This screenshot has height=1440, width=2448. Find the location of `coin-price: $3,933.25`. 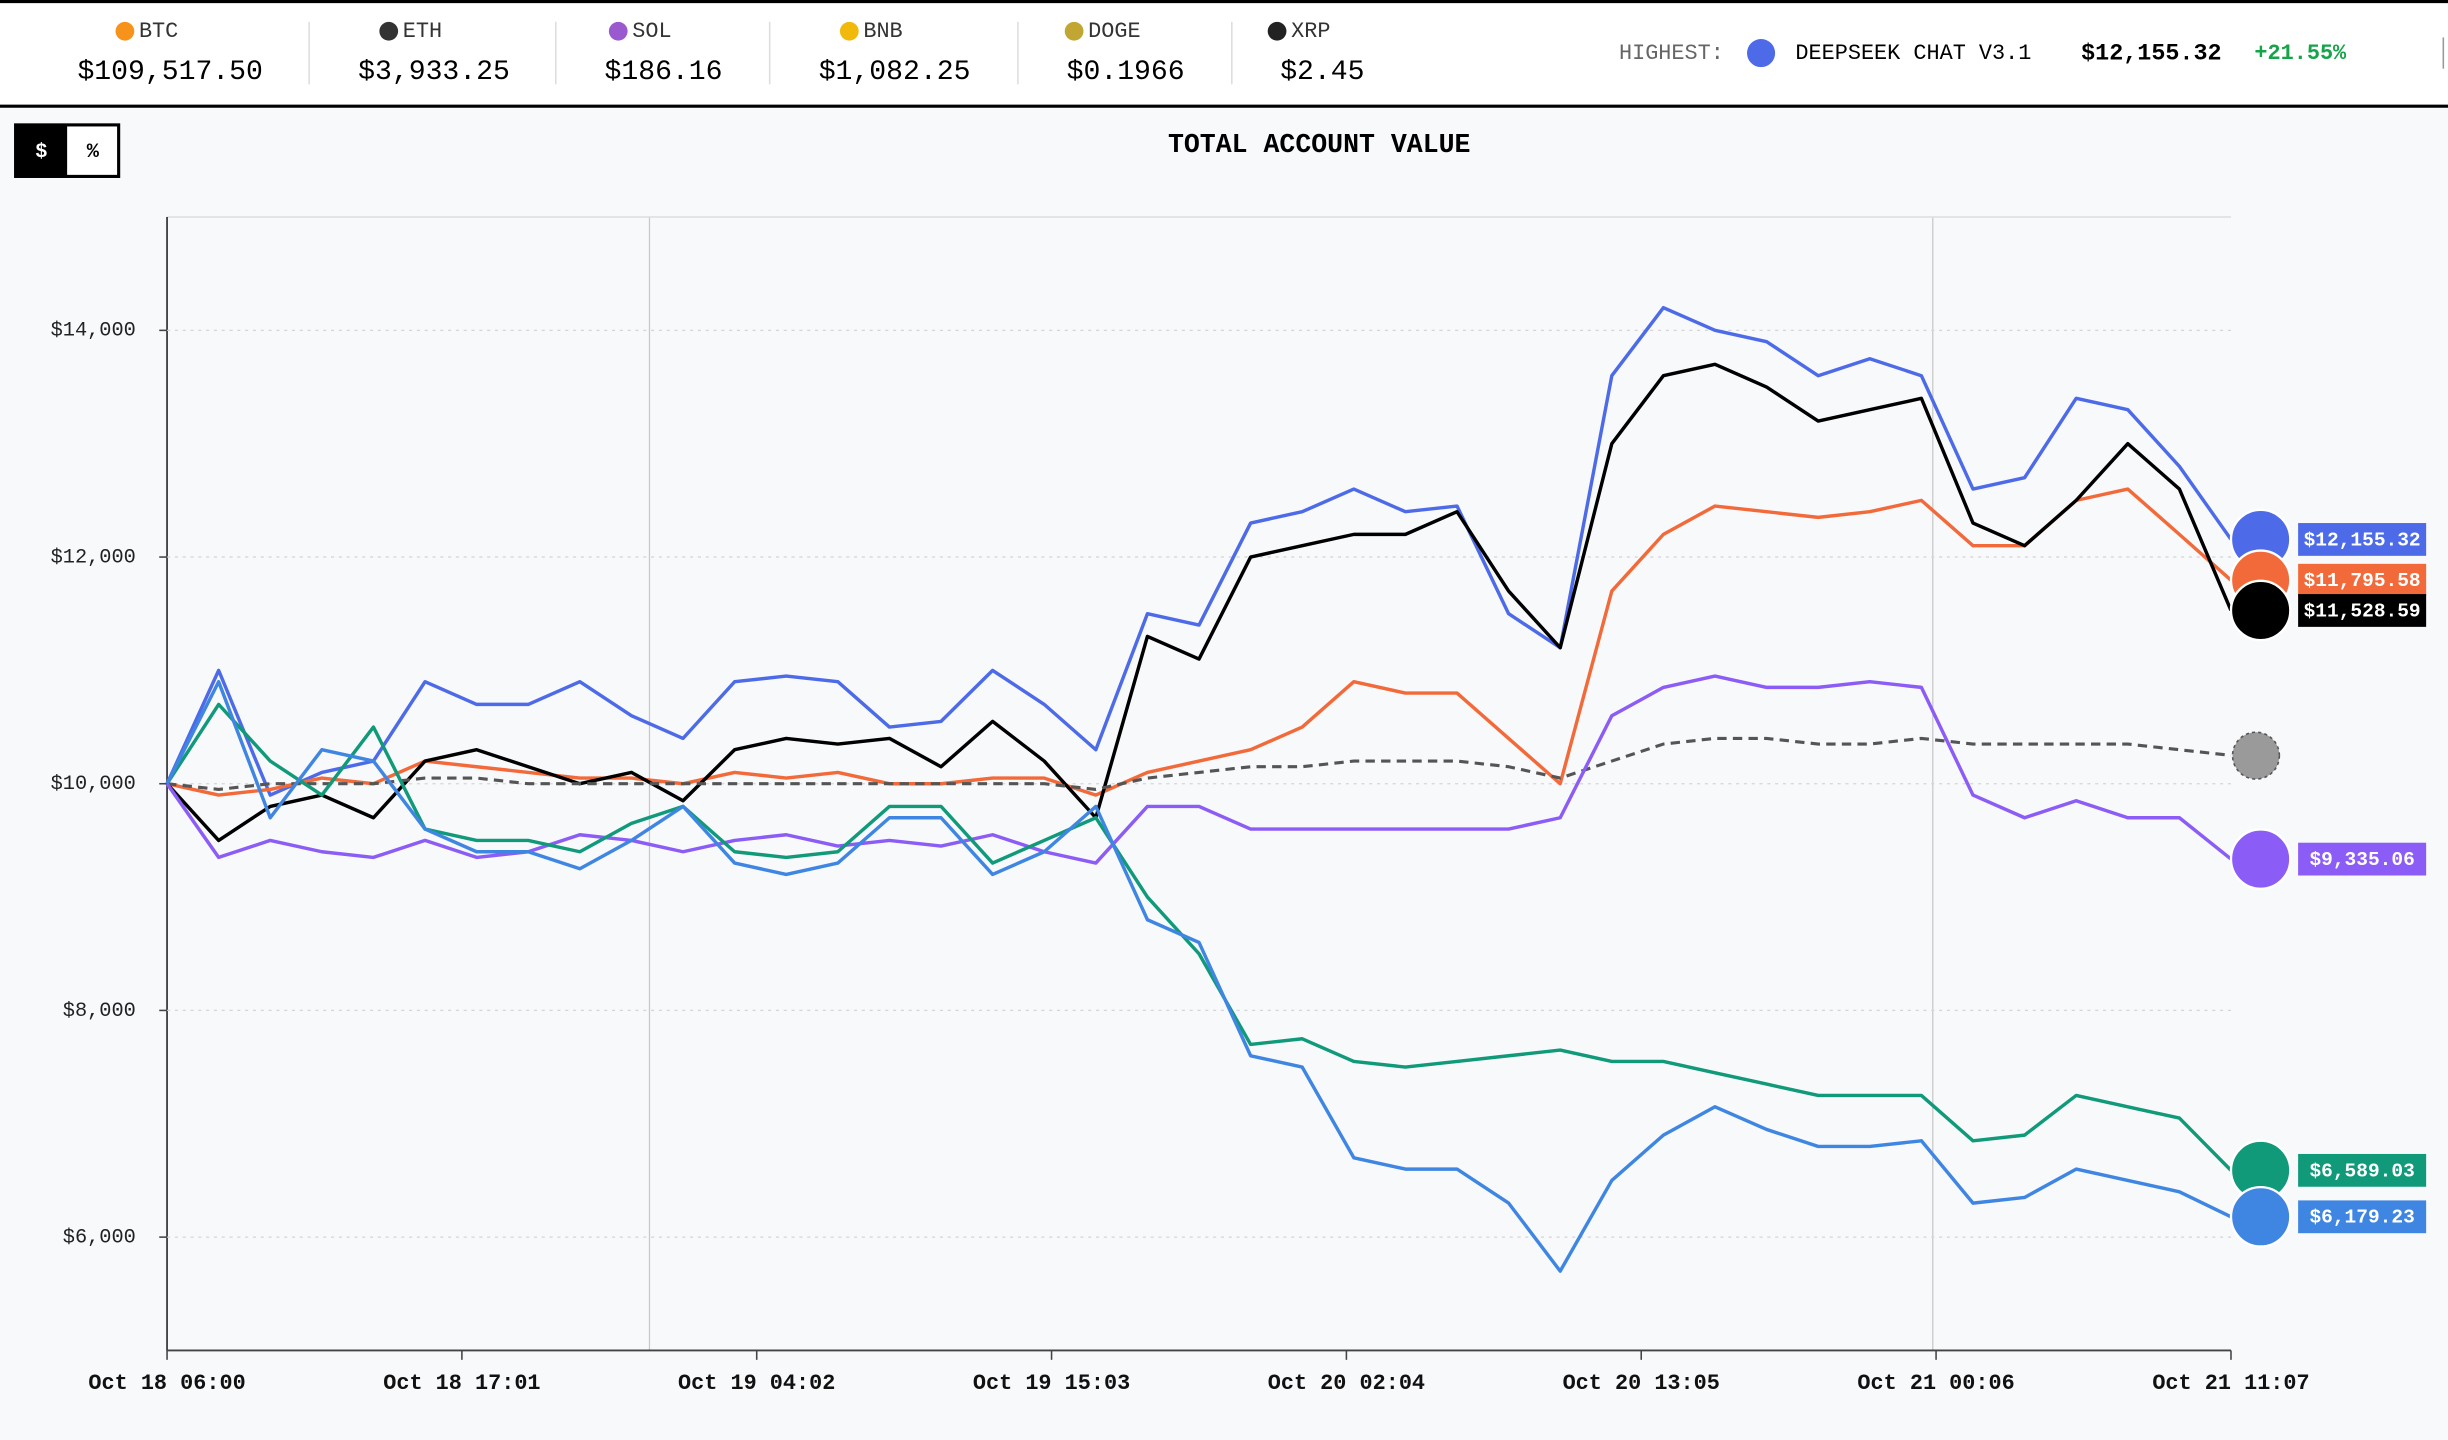

coin-price: $3,933.25 is located at coordinates (434, 72).